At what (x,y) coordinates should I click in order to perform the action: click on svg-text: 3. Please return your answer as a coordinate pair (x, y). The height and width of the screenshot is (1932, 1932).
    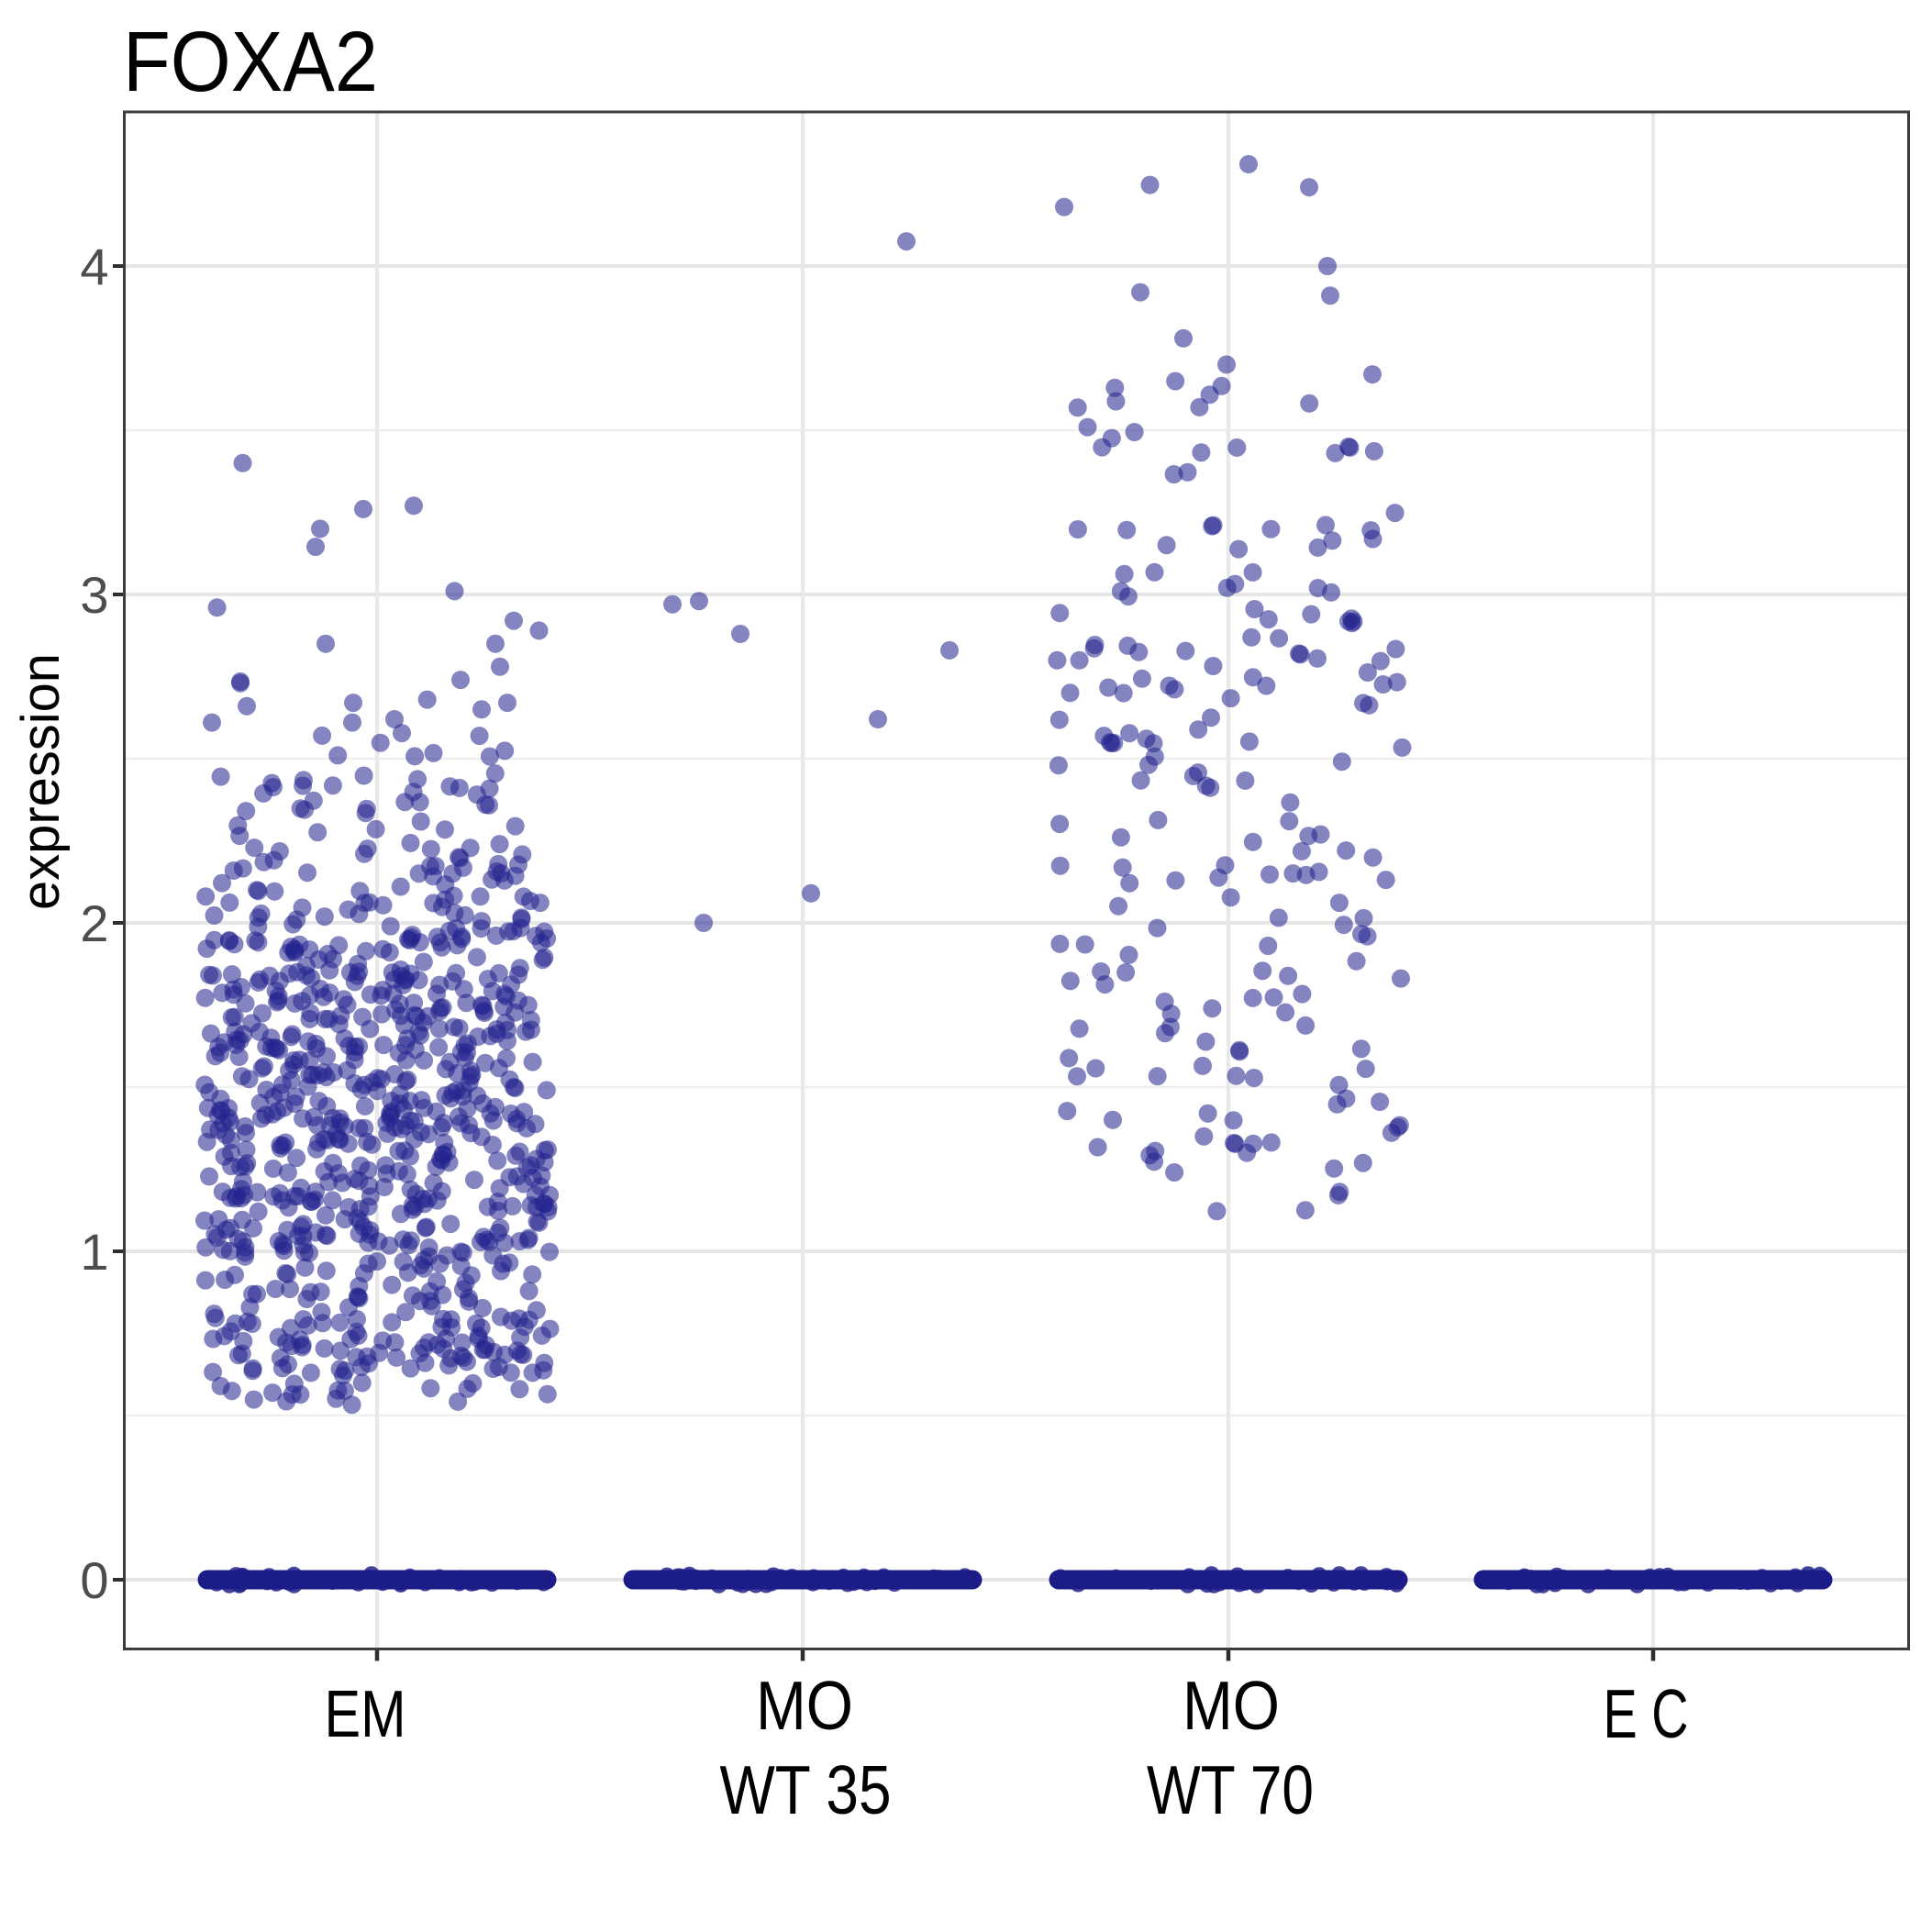
    Looking at the image, I should click on (94, 595).